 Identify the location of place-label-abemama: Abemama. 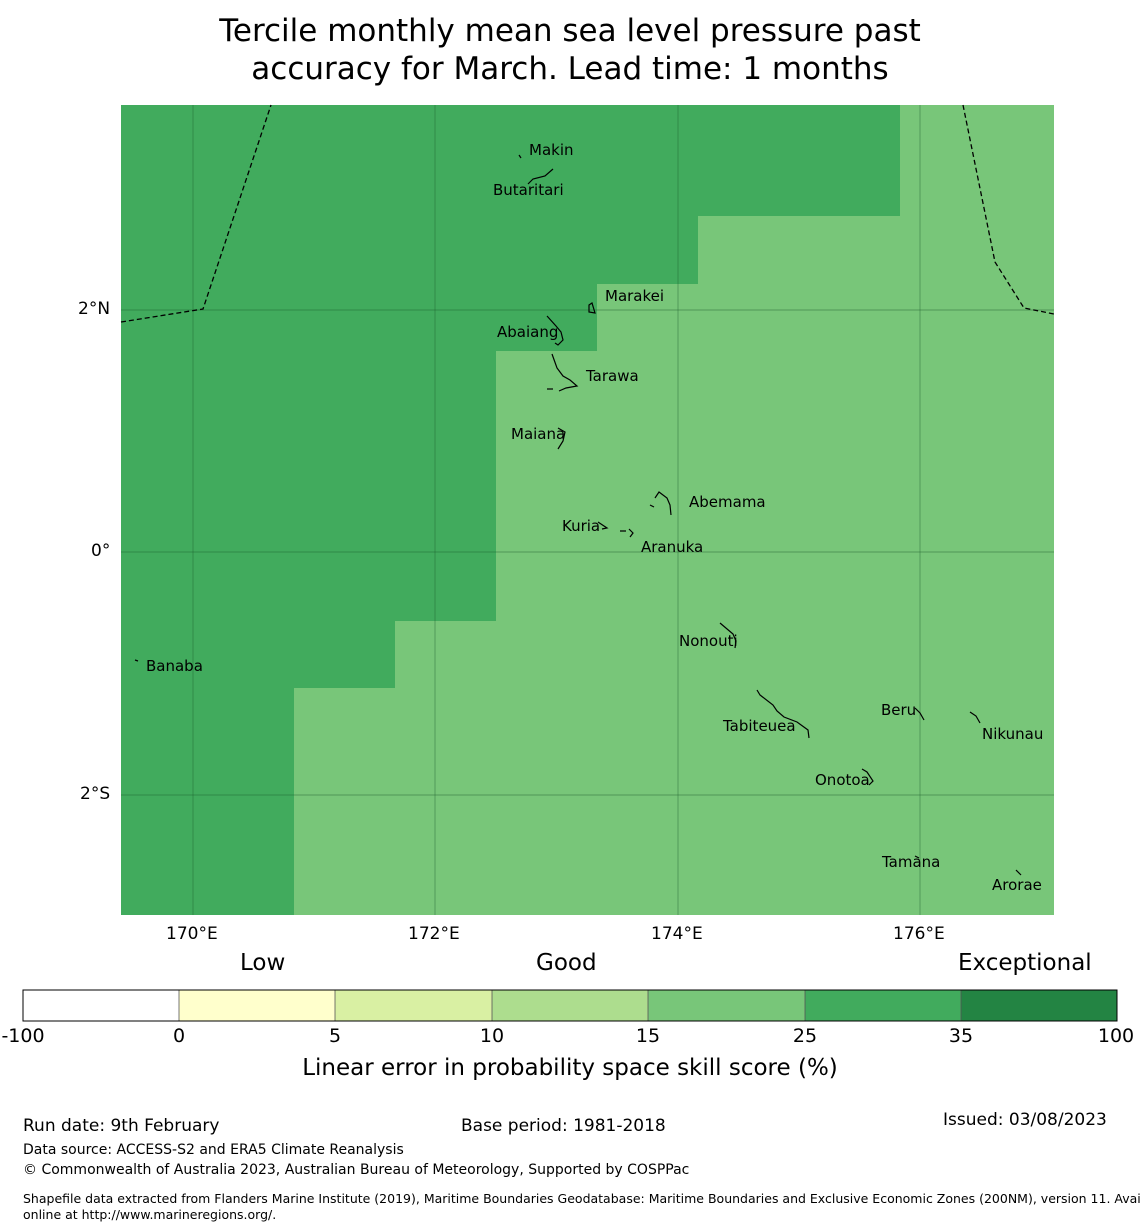
(727, 502).